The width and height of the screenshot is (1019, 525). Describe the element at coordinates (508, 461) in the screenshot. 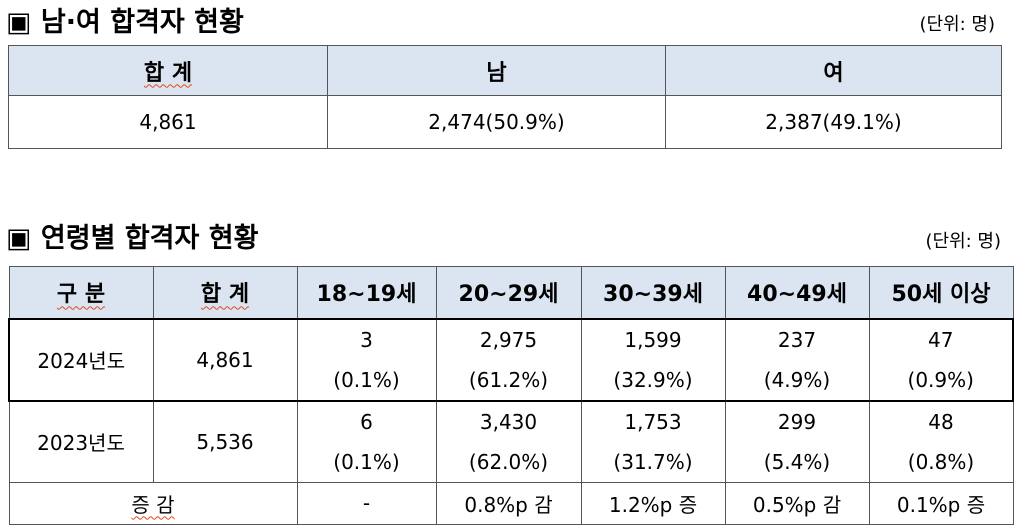

I see `cell-line: (62.0%)` at that location.